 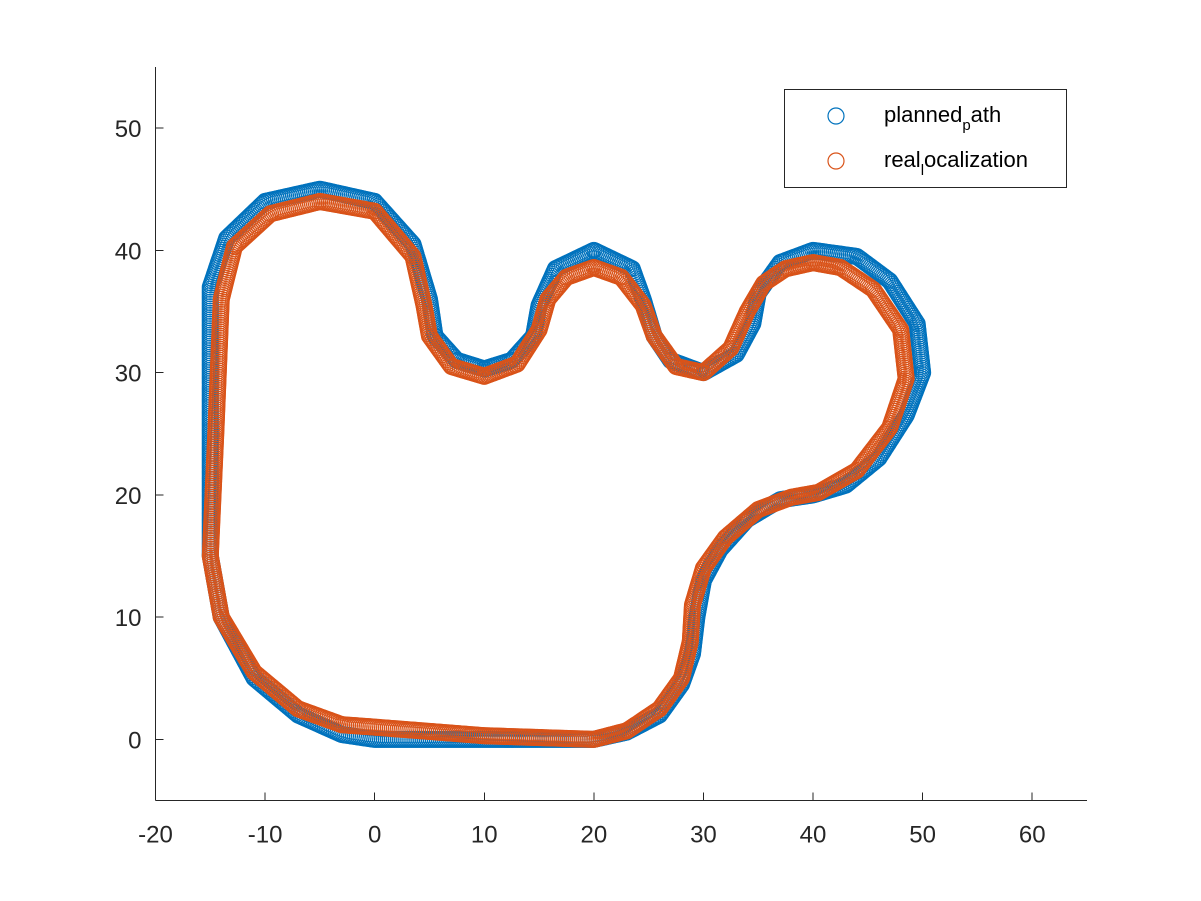 I want to click on legend-label-planned-sub: p, so click(x=966, y=125).